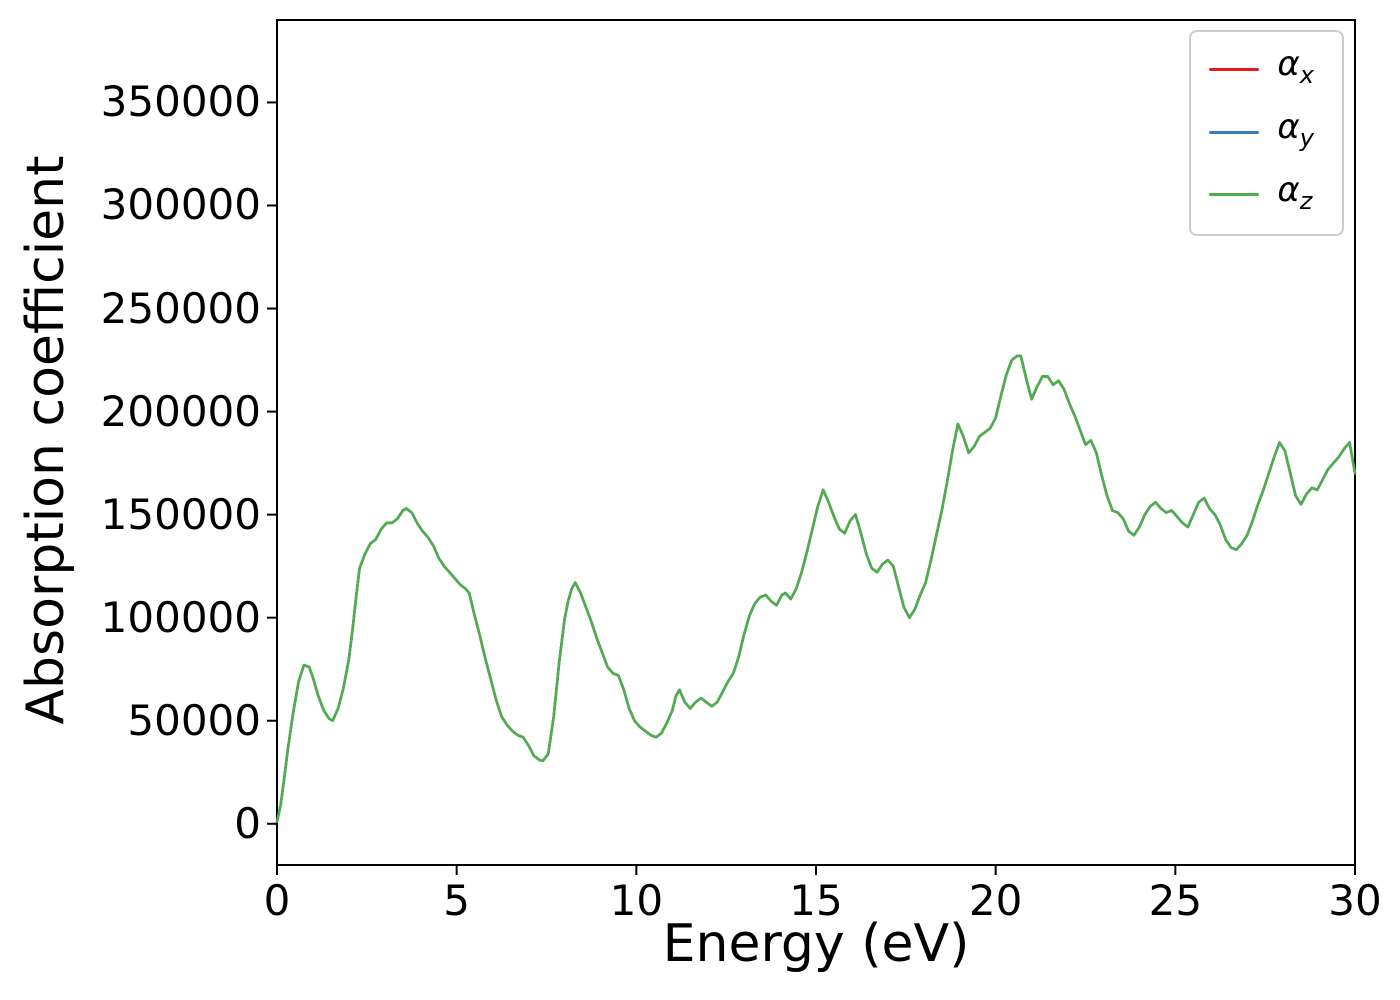 This screenshot has width=1400, height=1000. I want to click on legend-entry-alpha_z: αz, so click(1261, 195).